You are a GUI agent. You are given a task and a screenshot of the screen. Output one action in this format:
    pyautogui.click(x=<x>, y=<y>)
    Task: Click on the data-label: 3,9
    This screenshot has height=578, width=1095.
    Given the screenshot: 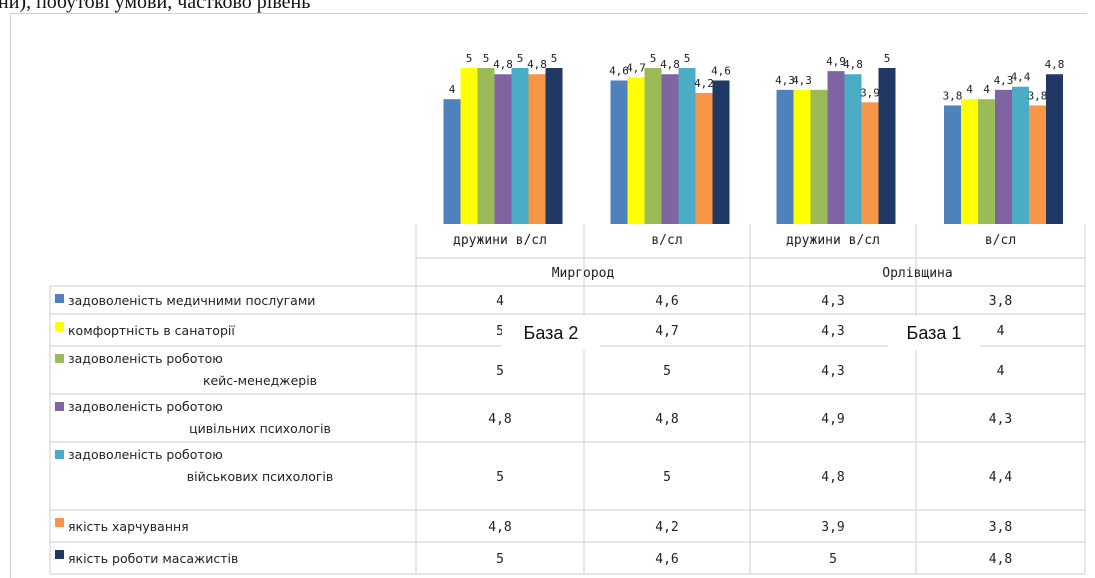 What is the action you would take?
    pyautogui.click(x=870, y=92)
    